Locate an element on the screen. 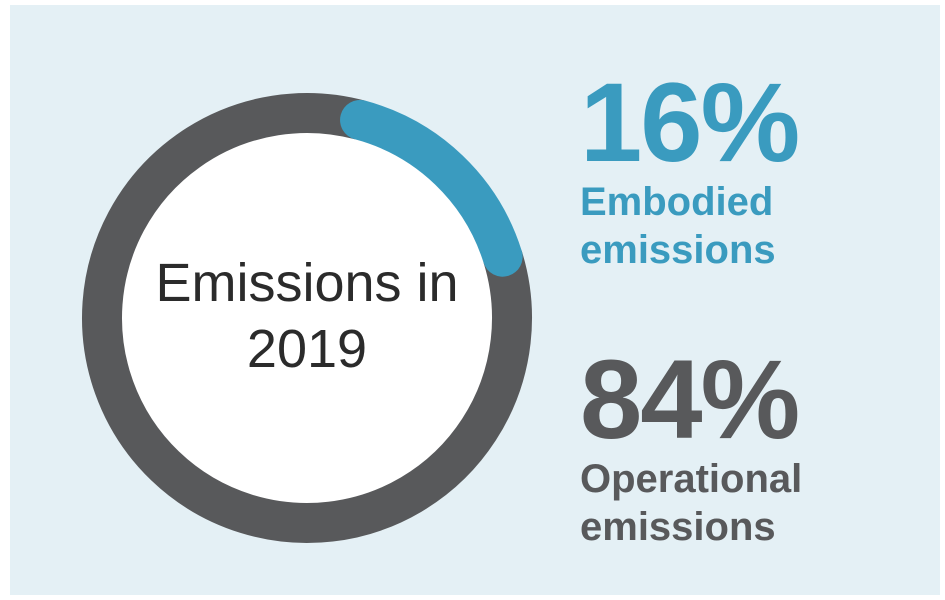 The width and height of the screenshot is (945, 600). legend-item: 84% Operational emissions is located at coordinates (740, 444).